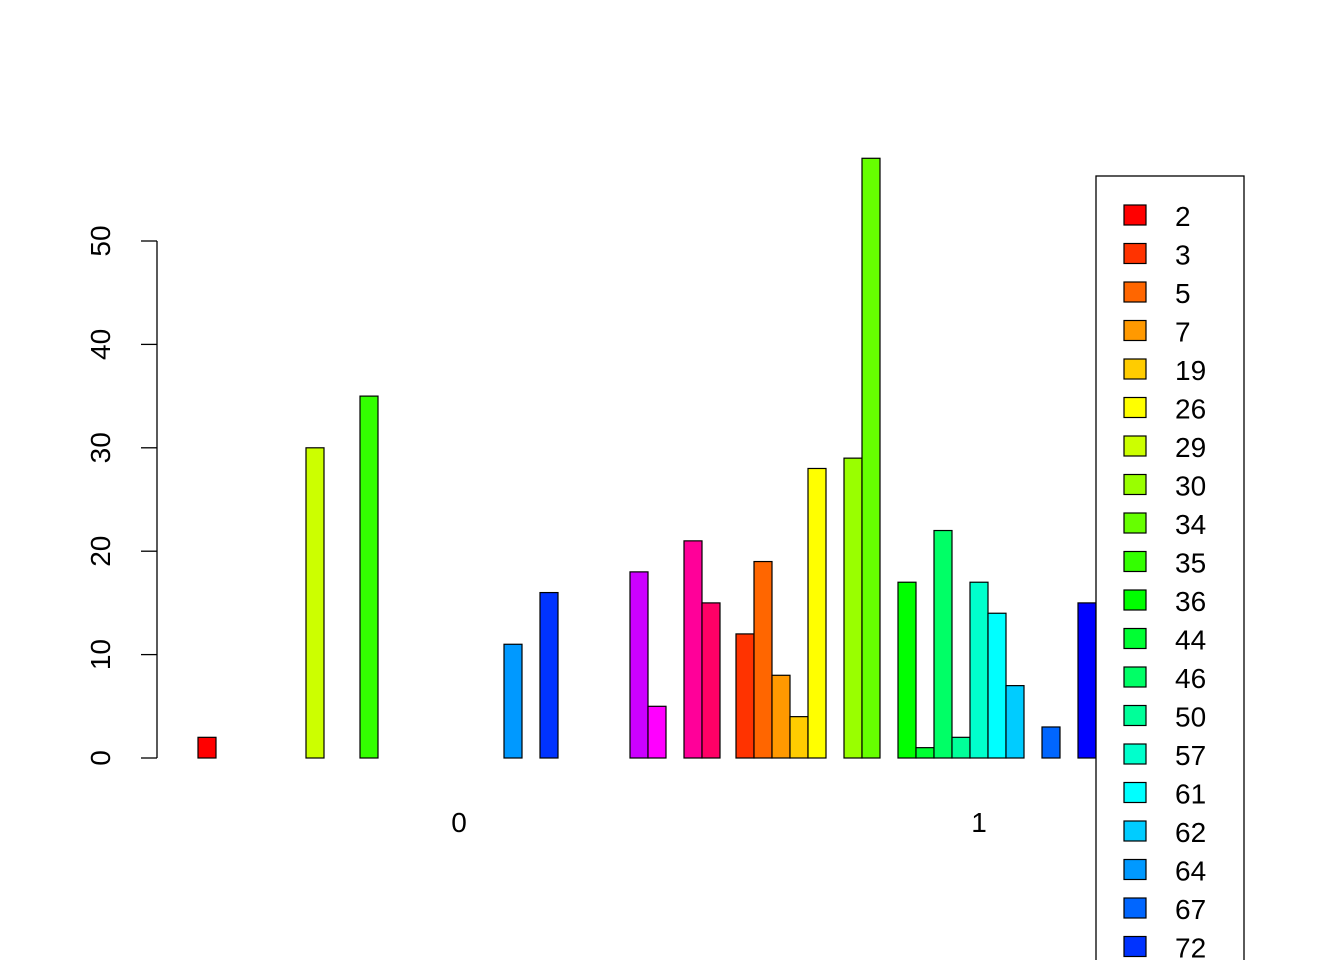 This screenshot has height=960, width=1344. Describe the element at coordinates (1190, 755) in the screenshot. I see `legend-label: 57` at that location.